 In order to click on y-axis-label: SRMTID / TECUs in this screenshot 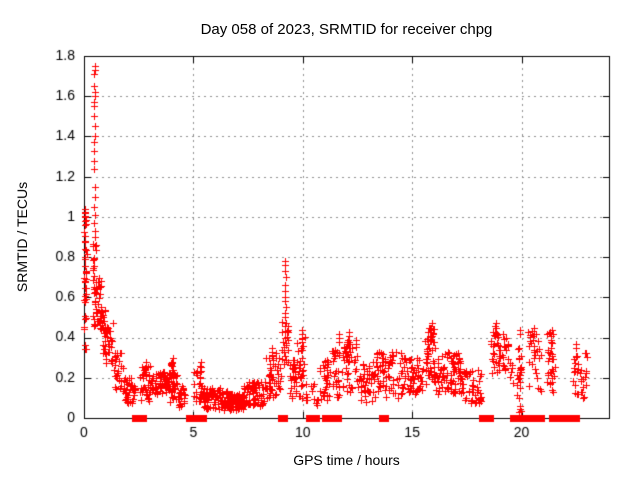, I will do `click(22, 237)`.